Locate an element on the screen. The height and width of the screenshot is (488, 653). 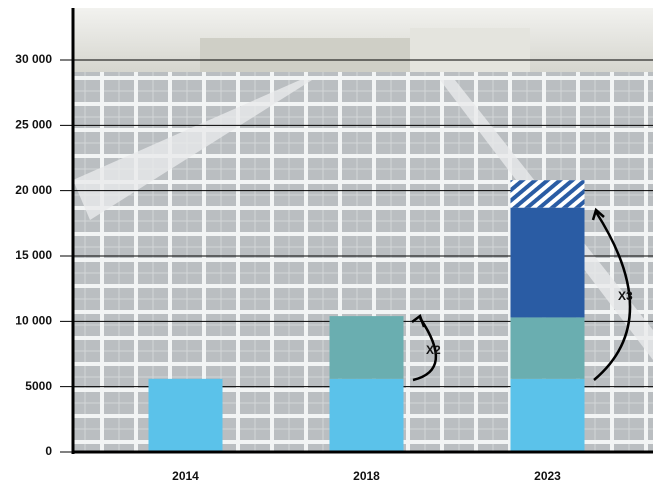
annotation: X2 is located at coordinates (433, 350).